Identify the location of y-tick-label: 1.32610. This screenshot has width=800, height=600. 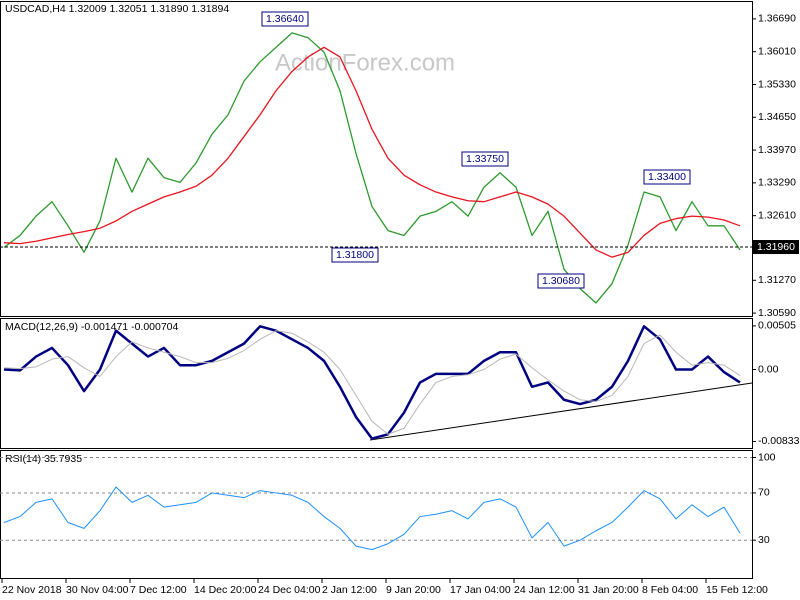
(777, 215).